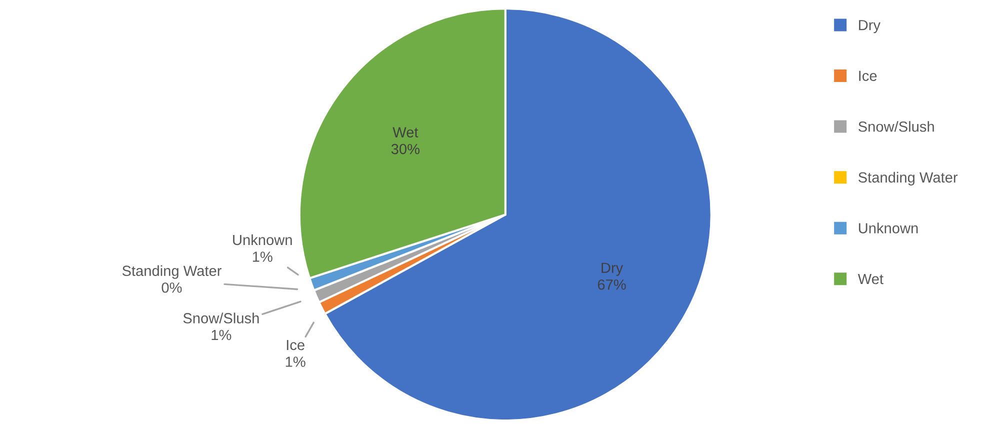  Describe the element at coordinates (871, 279) in the screenshot. I see `legend-label: Wet` at that location.